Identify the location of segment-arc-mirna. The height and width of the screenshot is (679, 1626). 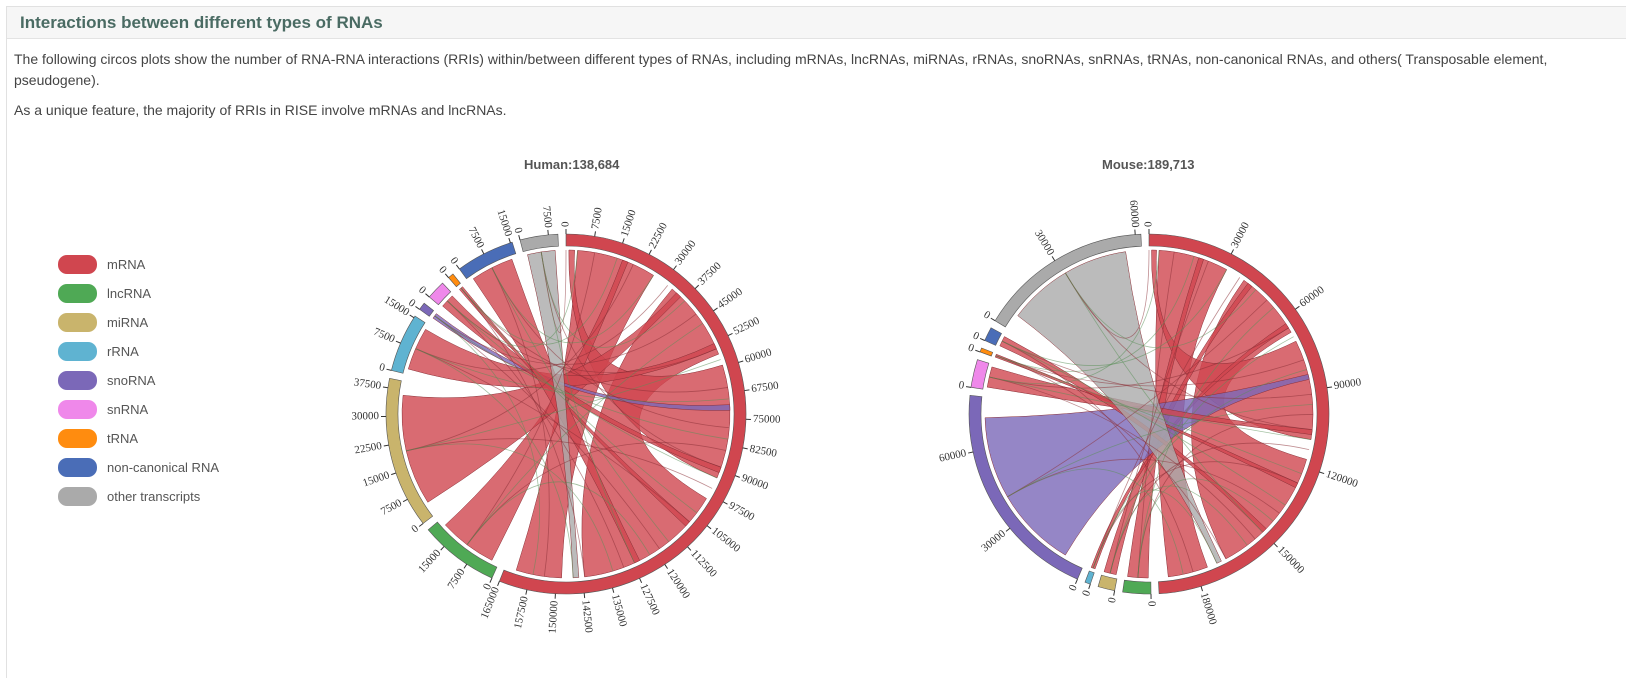
(1107, 583).